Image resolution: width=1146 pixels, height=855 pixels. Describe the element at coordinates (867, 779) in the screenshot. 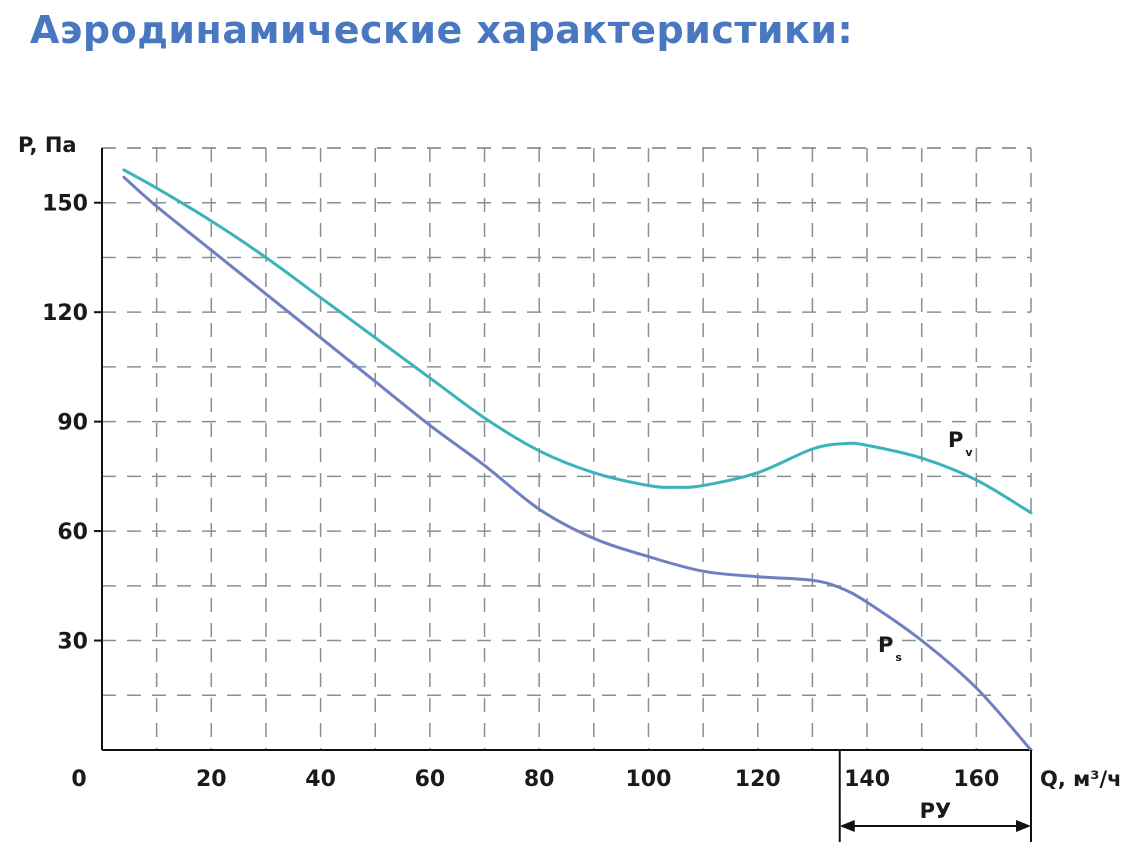

I see `x-tick-label: 140` at that location.